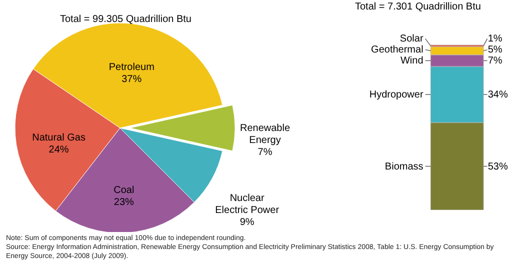 This screenshot has width=512, height=273. What do you see at coordinates (498, 166) in the screenshot?
I see `data-label: 53%` at bounding box center [498, 166].